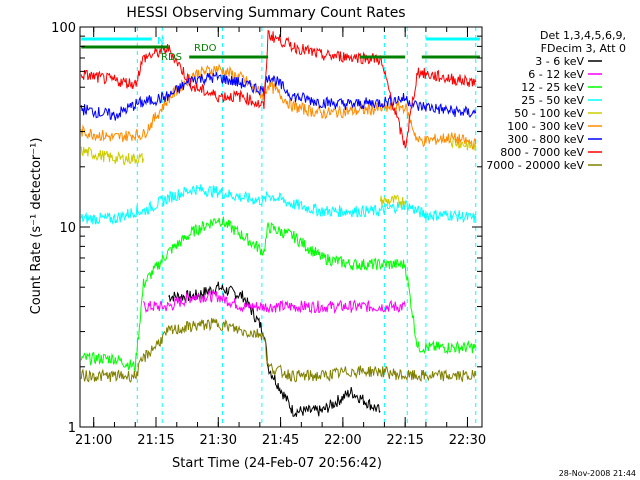  What do you see at coordinates (552, 100) in the screenshot?
I see `legend-label-3: 25 - 50 keV` at bounding box center [552, 100].